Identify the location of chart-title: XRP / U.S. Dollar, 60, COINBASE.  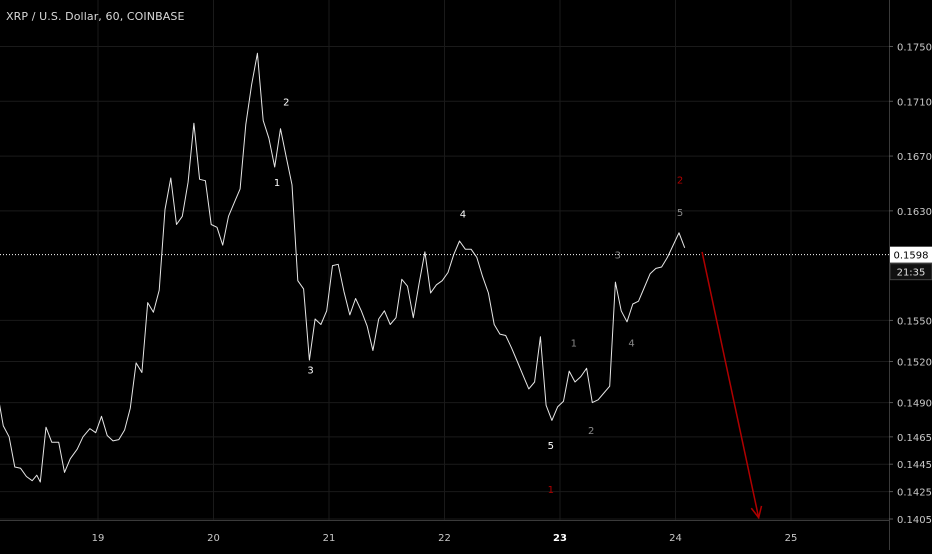
(95, 16).